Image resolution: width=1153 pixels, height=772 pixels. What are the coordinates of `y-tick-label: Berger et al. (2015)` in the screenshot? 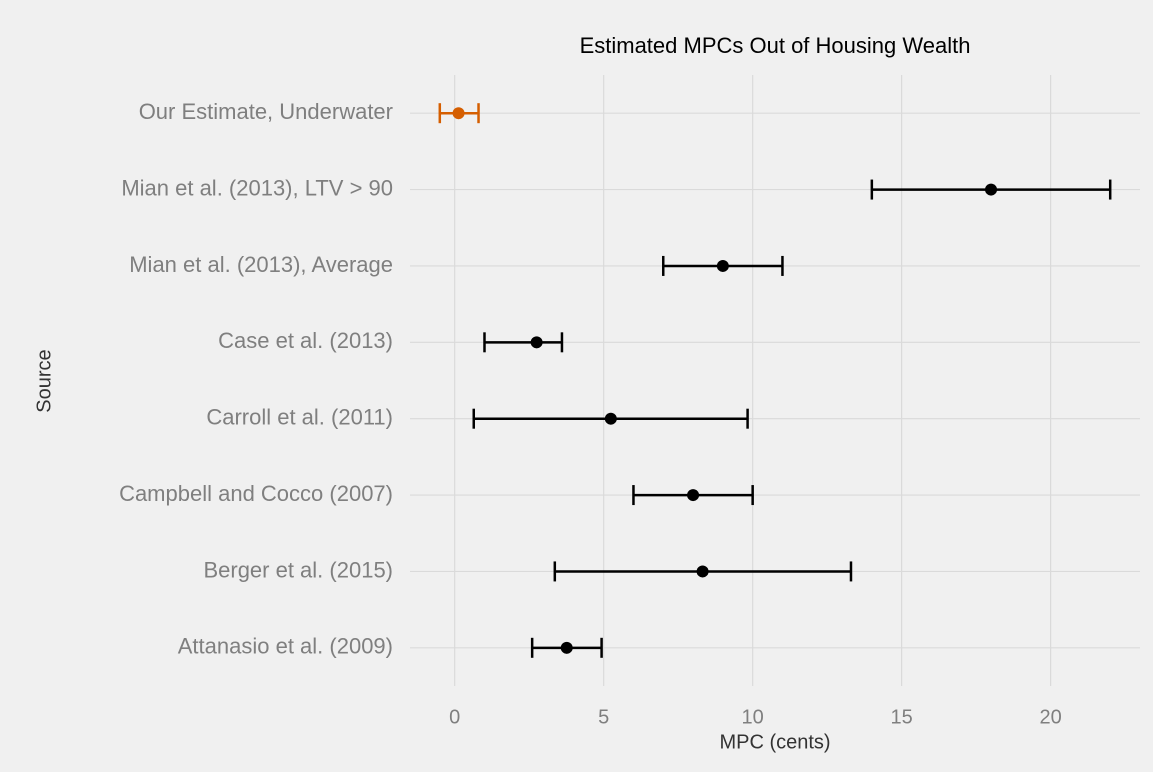 It's located at (298, 569).